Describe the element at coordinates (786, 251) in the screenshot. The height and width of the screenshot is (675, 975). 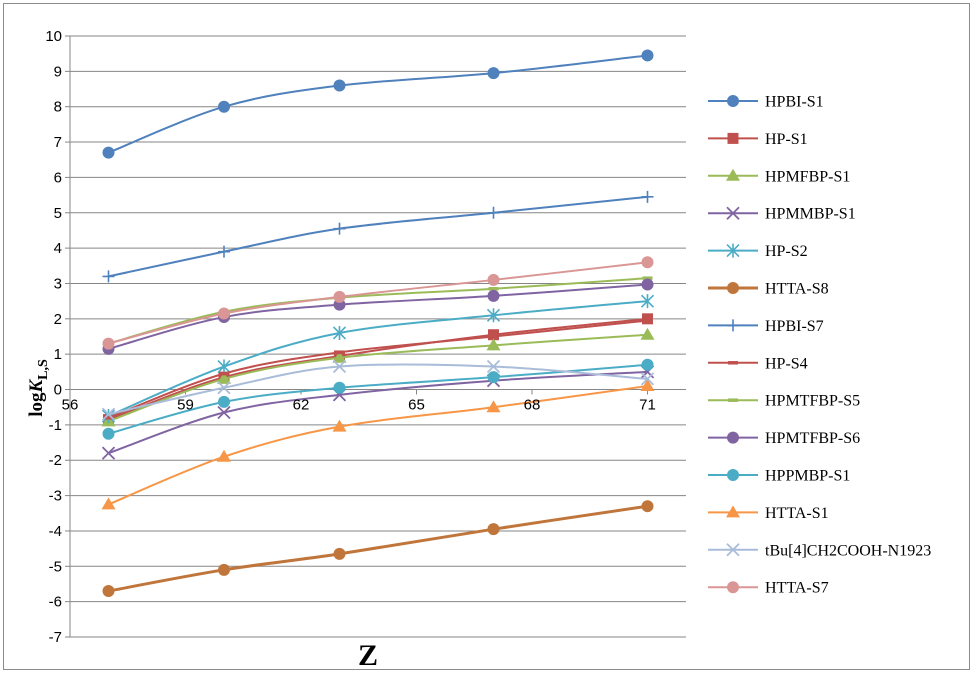
I see `legend-label: HP-S2` at that location.